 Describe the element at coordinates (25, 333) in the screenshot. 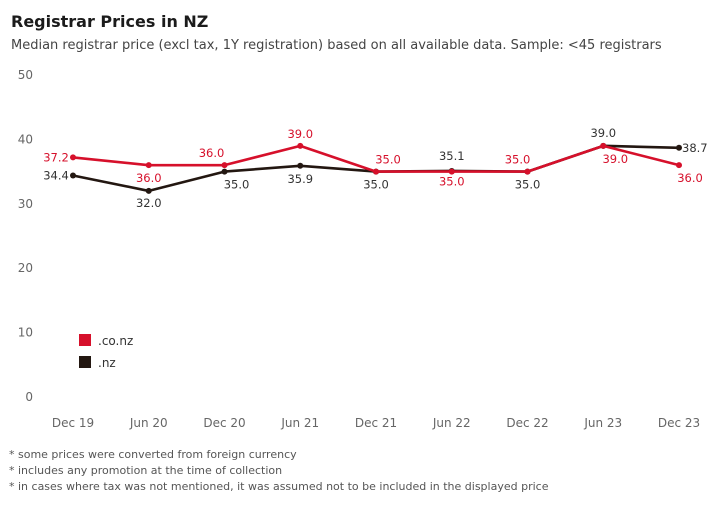

I see `y-tick-label-10: 10` at that location.